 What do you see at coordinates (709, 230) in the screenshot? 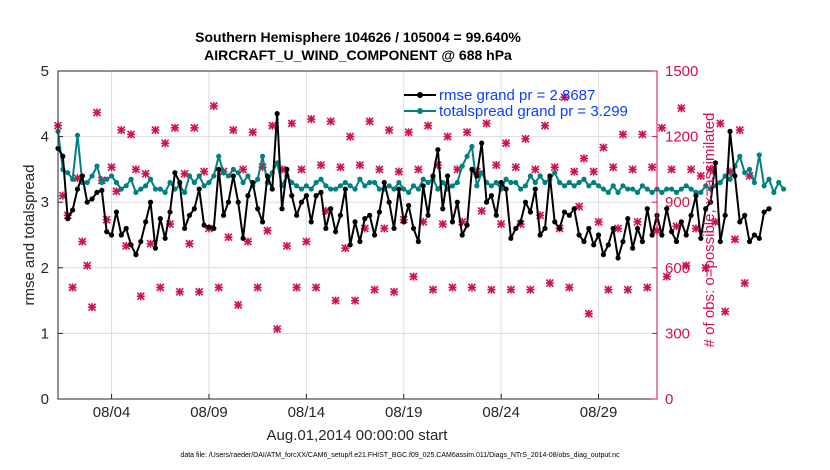
I see `y-axis-label-right: # of obs: o=possible; ×=assimilated` at bounding box center [709, 230].